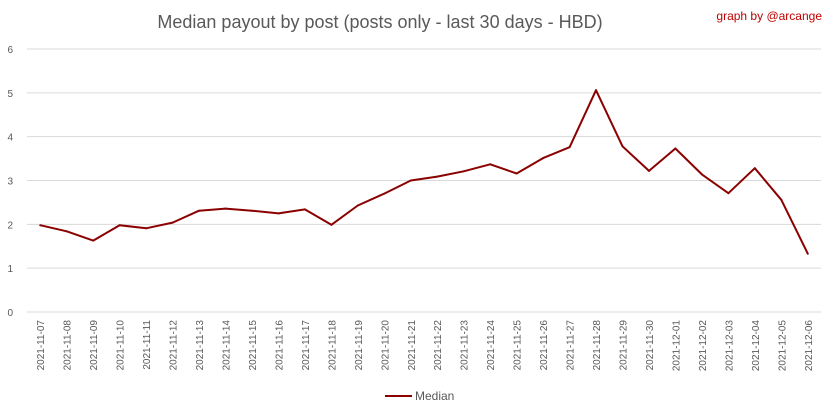  Describe the element at coordinates (676, 346) in the screenshot. I see `x-tick-label: 2021-12-01` at that location.